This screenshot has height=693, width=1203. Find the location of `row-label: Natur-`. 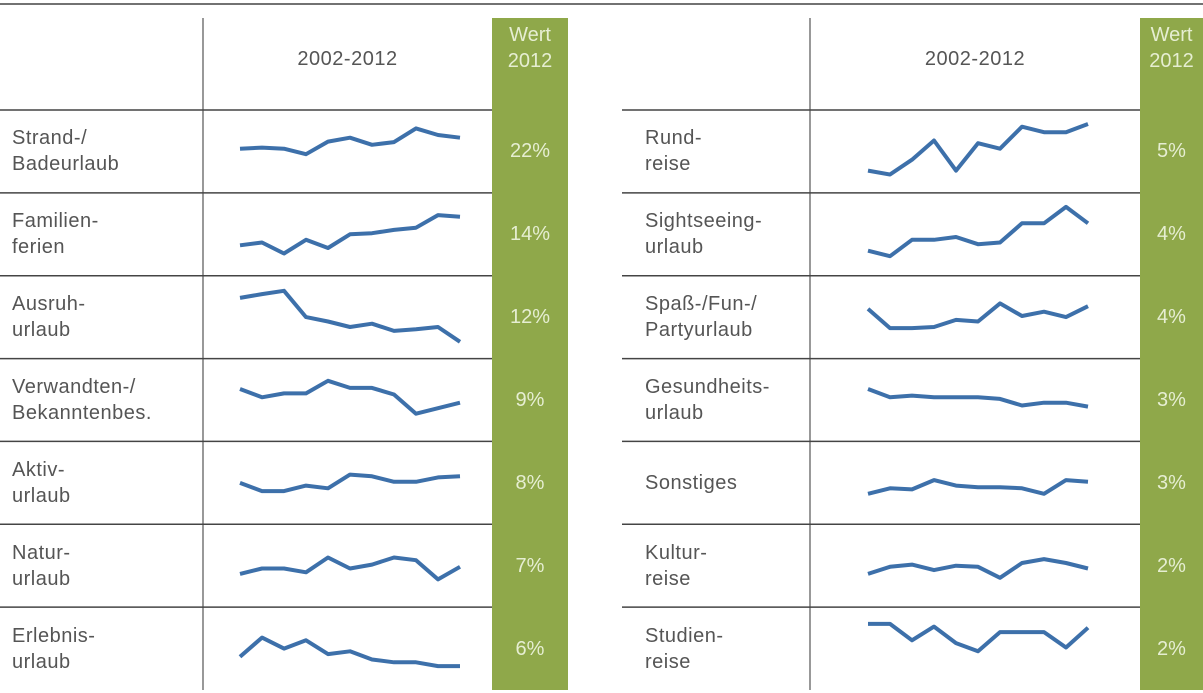

row-label: Natur- is located at coordinates (41, 552).